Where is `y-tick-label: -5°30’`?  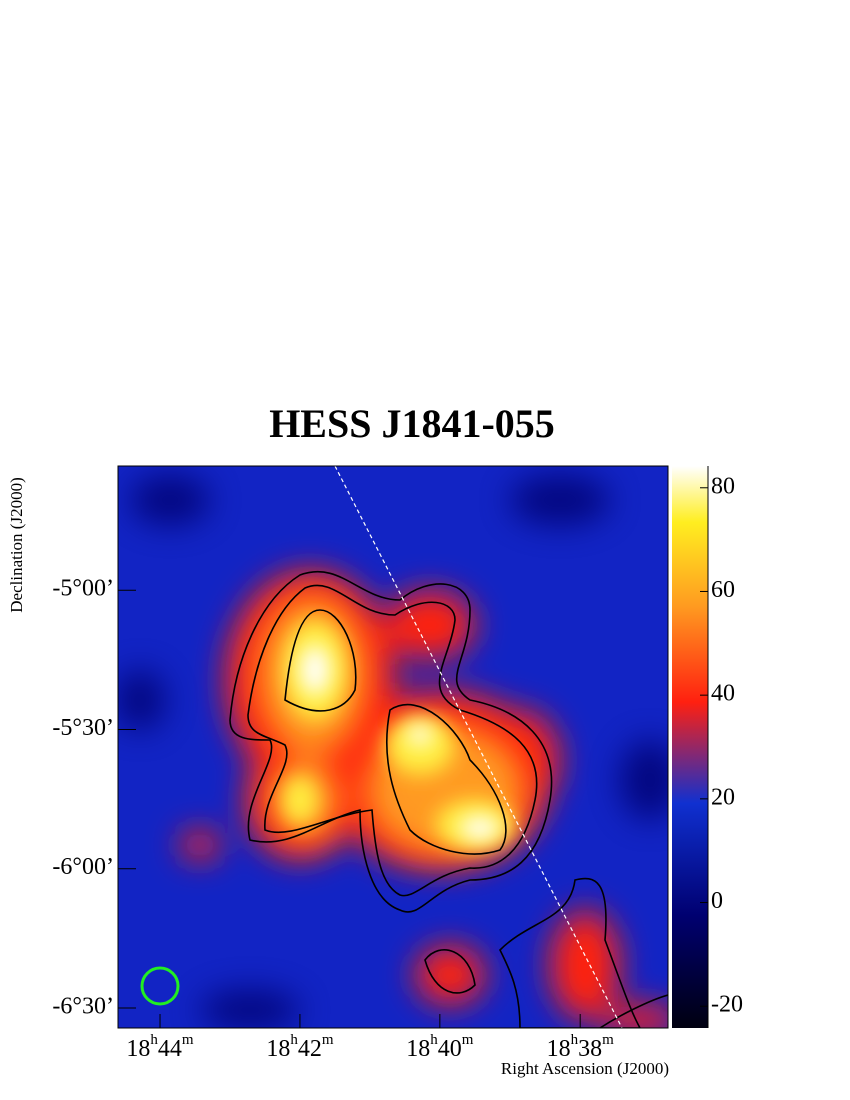
y-tick-label: -5°30’ is located at coordinates (83, 728).